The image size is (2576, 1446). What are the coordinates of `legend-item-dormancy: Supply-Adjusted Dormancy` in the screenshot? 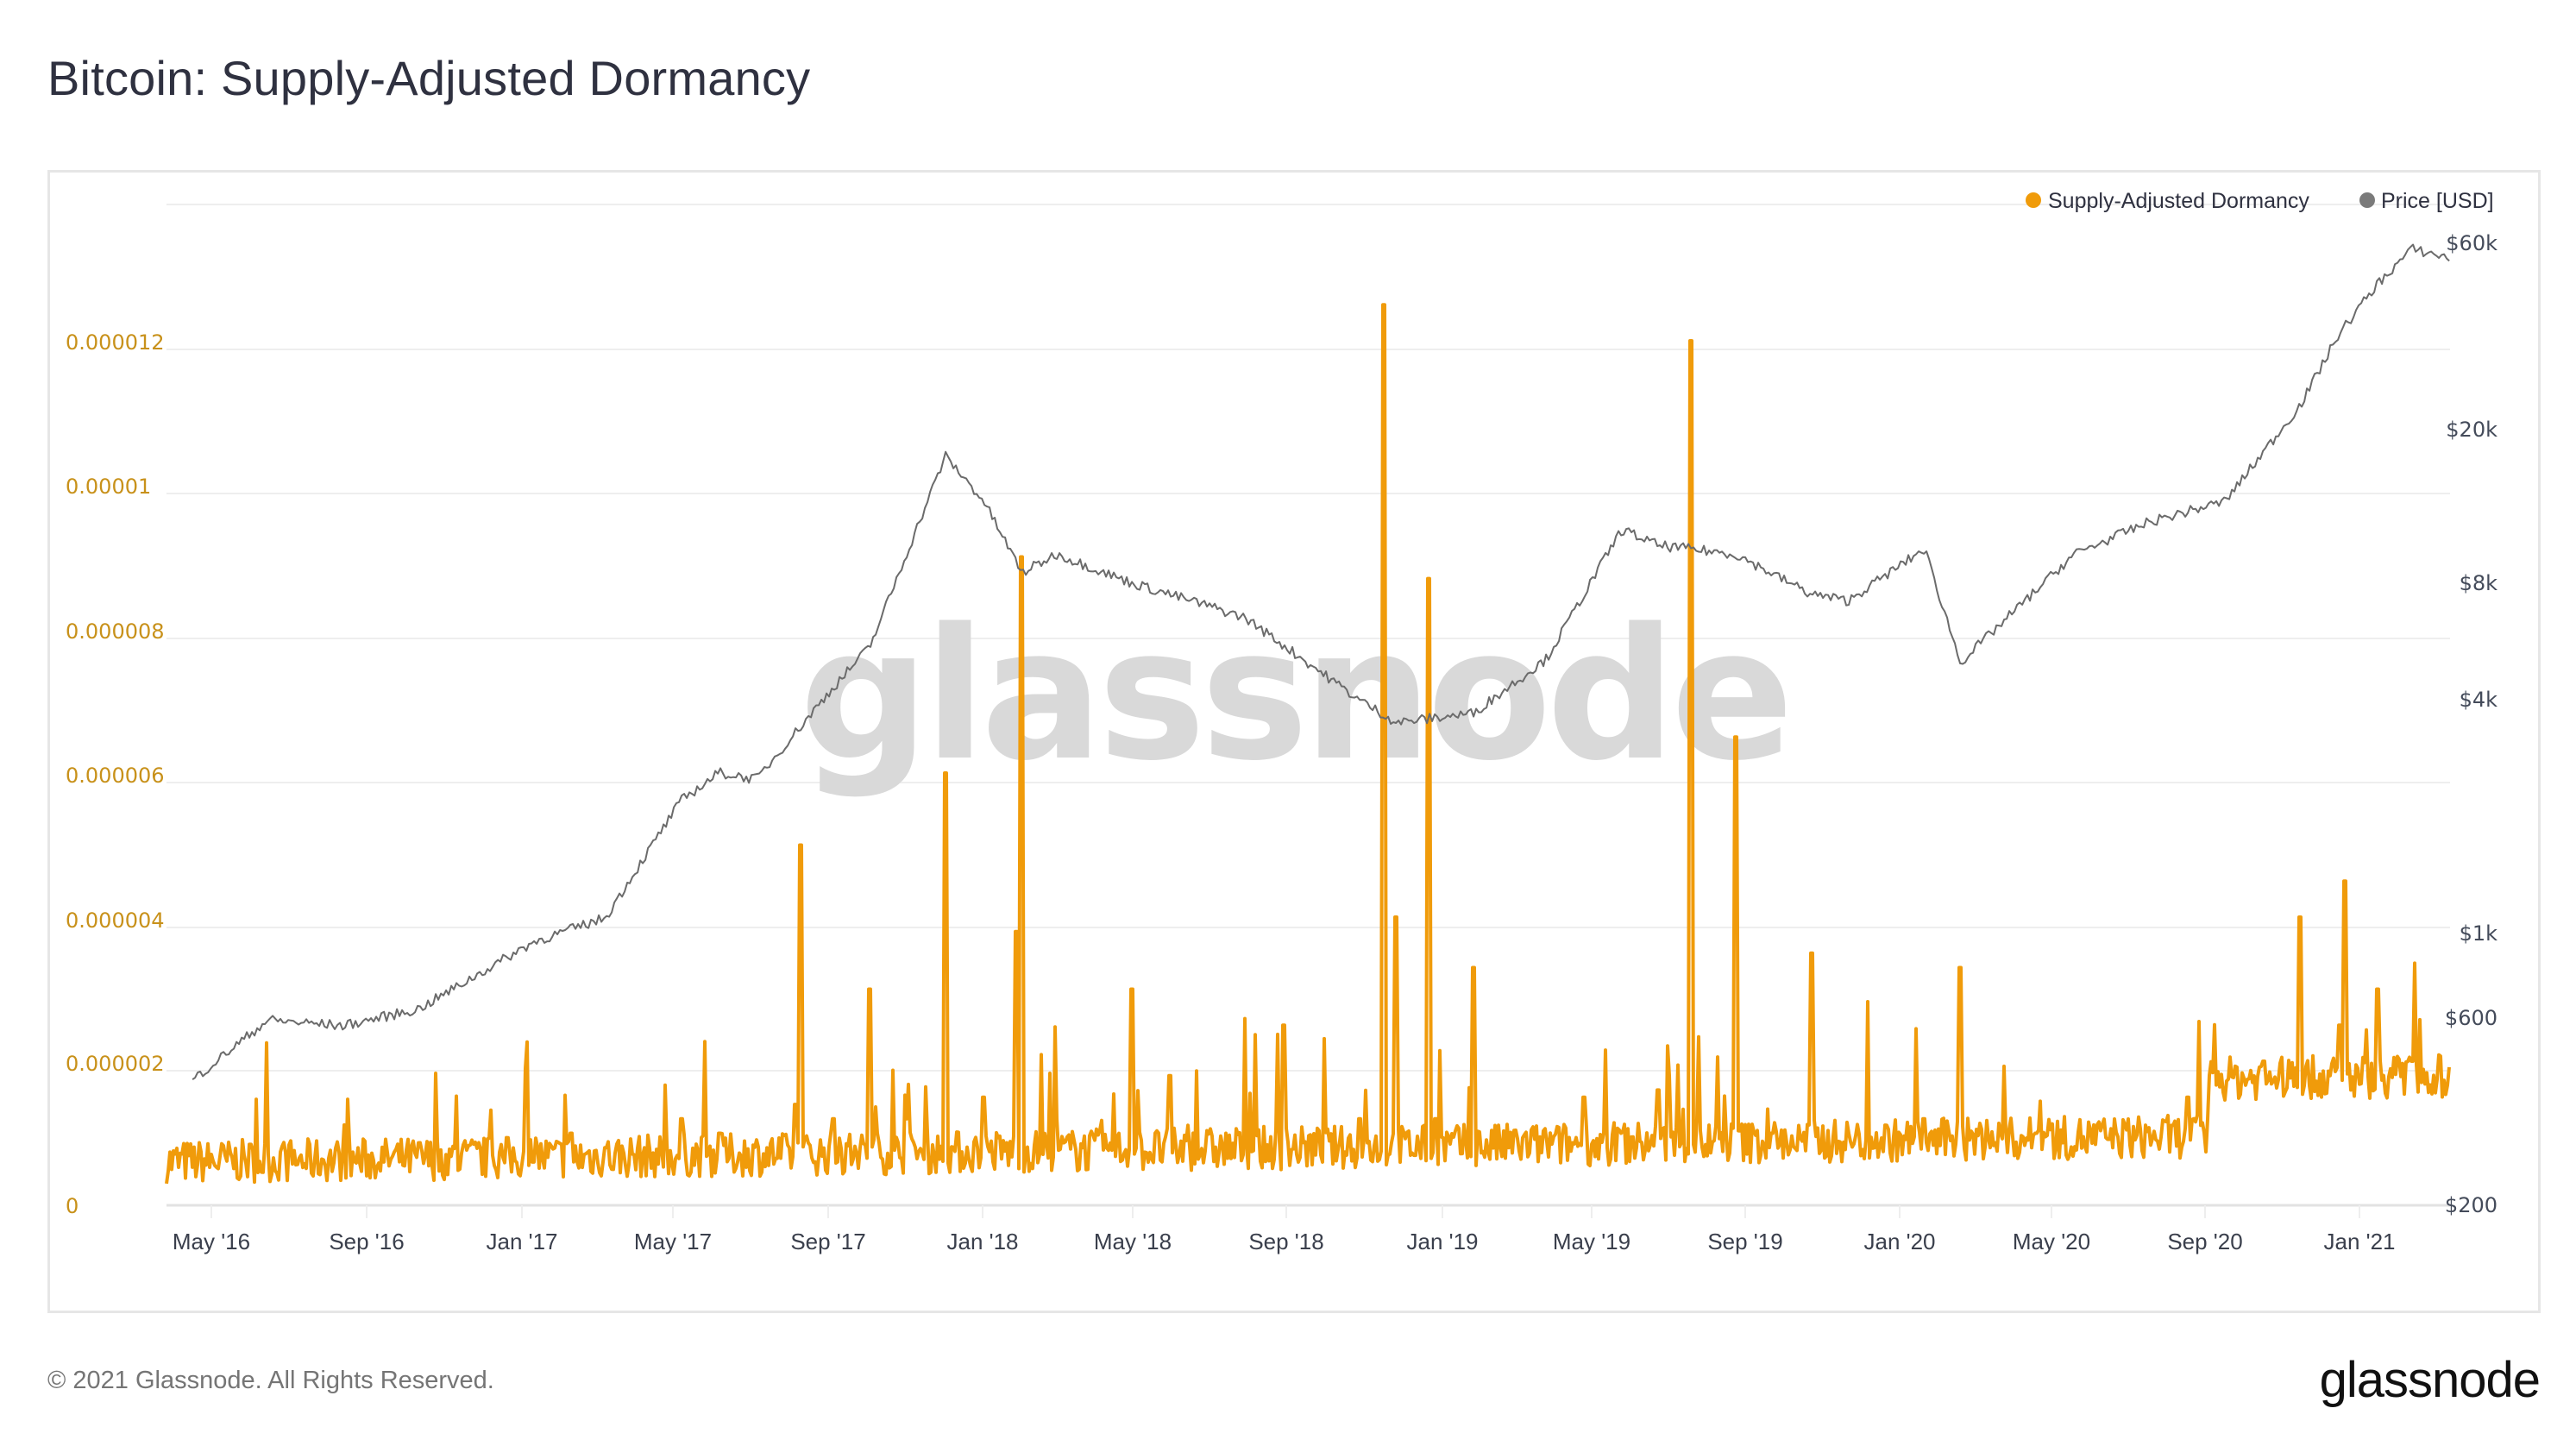 It's located at (2167, 201).